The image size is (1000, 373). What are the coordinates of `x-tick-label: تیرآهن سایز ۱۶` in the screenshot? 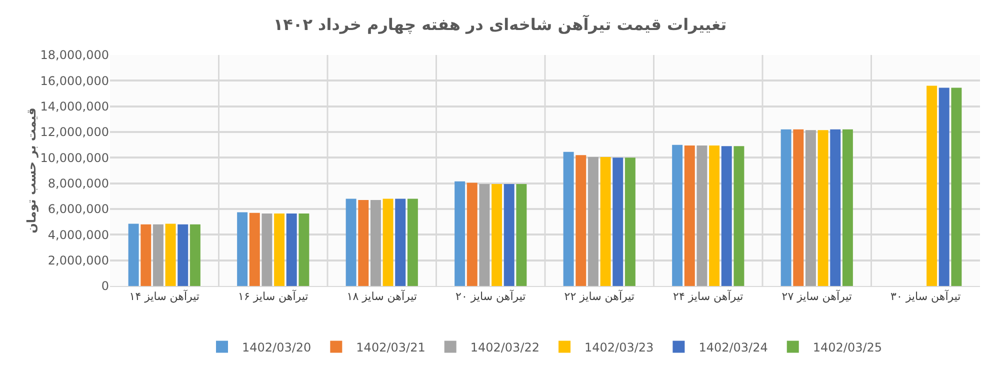 It's located at (273, 296).